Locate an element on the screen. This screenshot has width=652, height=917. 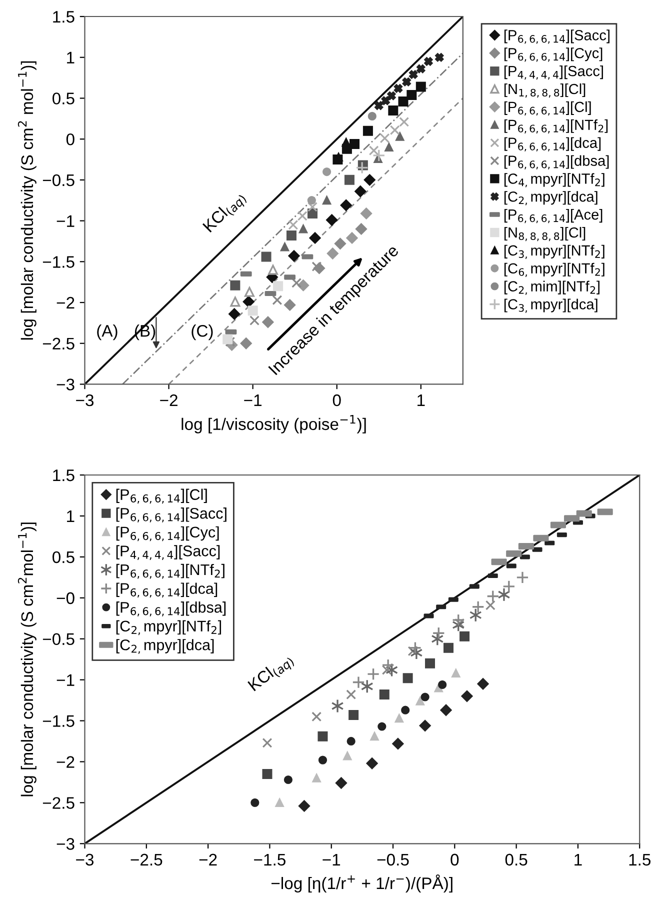
x-tick-label: −1.5 is located at coordinates (270, 860).